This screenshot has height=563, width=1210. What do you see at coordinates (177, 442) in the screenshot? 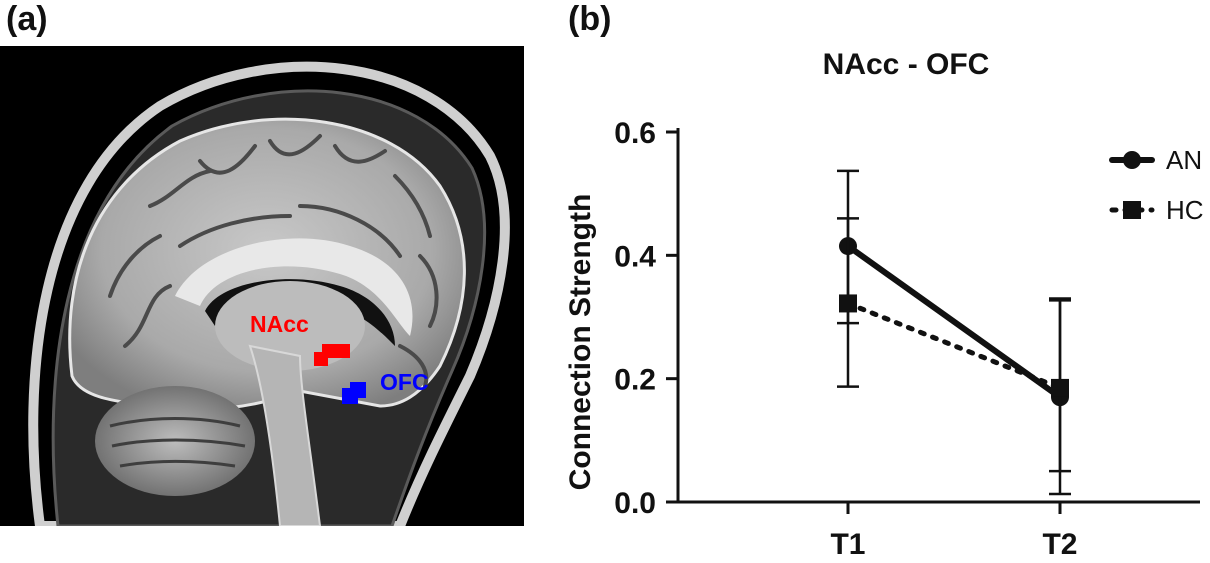
I see `cerebellum-folia` at bounding box center [177, 442].